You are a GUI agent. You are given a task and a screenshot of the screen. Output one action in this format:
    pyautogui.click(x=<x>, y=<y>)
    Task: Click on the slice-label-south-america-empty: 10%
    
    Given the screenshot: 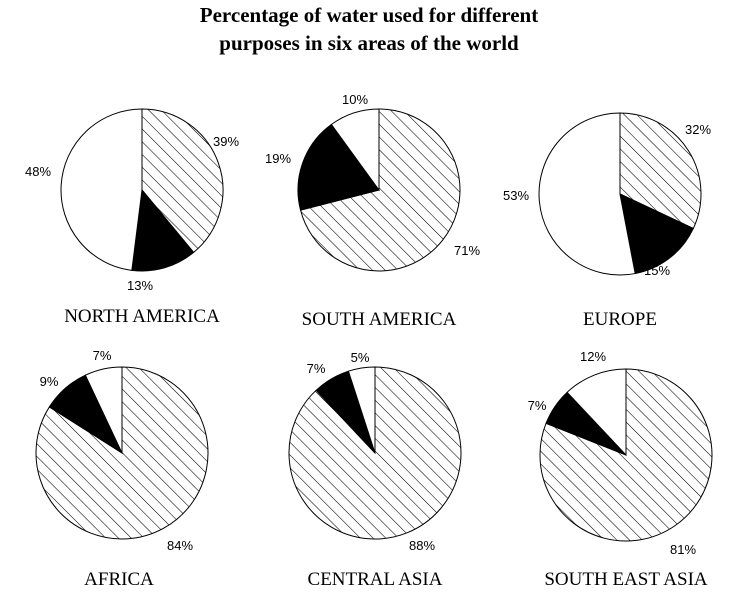 What is the action you would take?
    pyautogui.click(x=355, y=99)
    